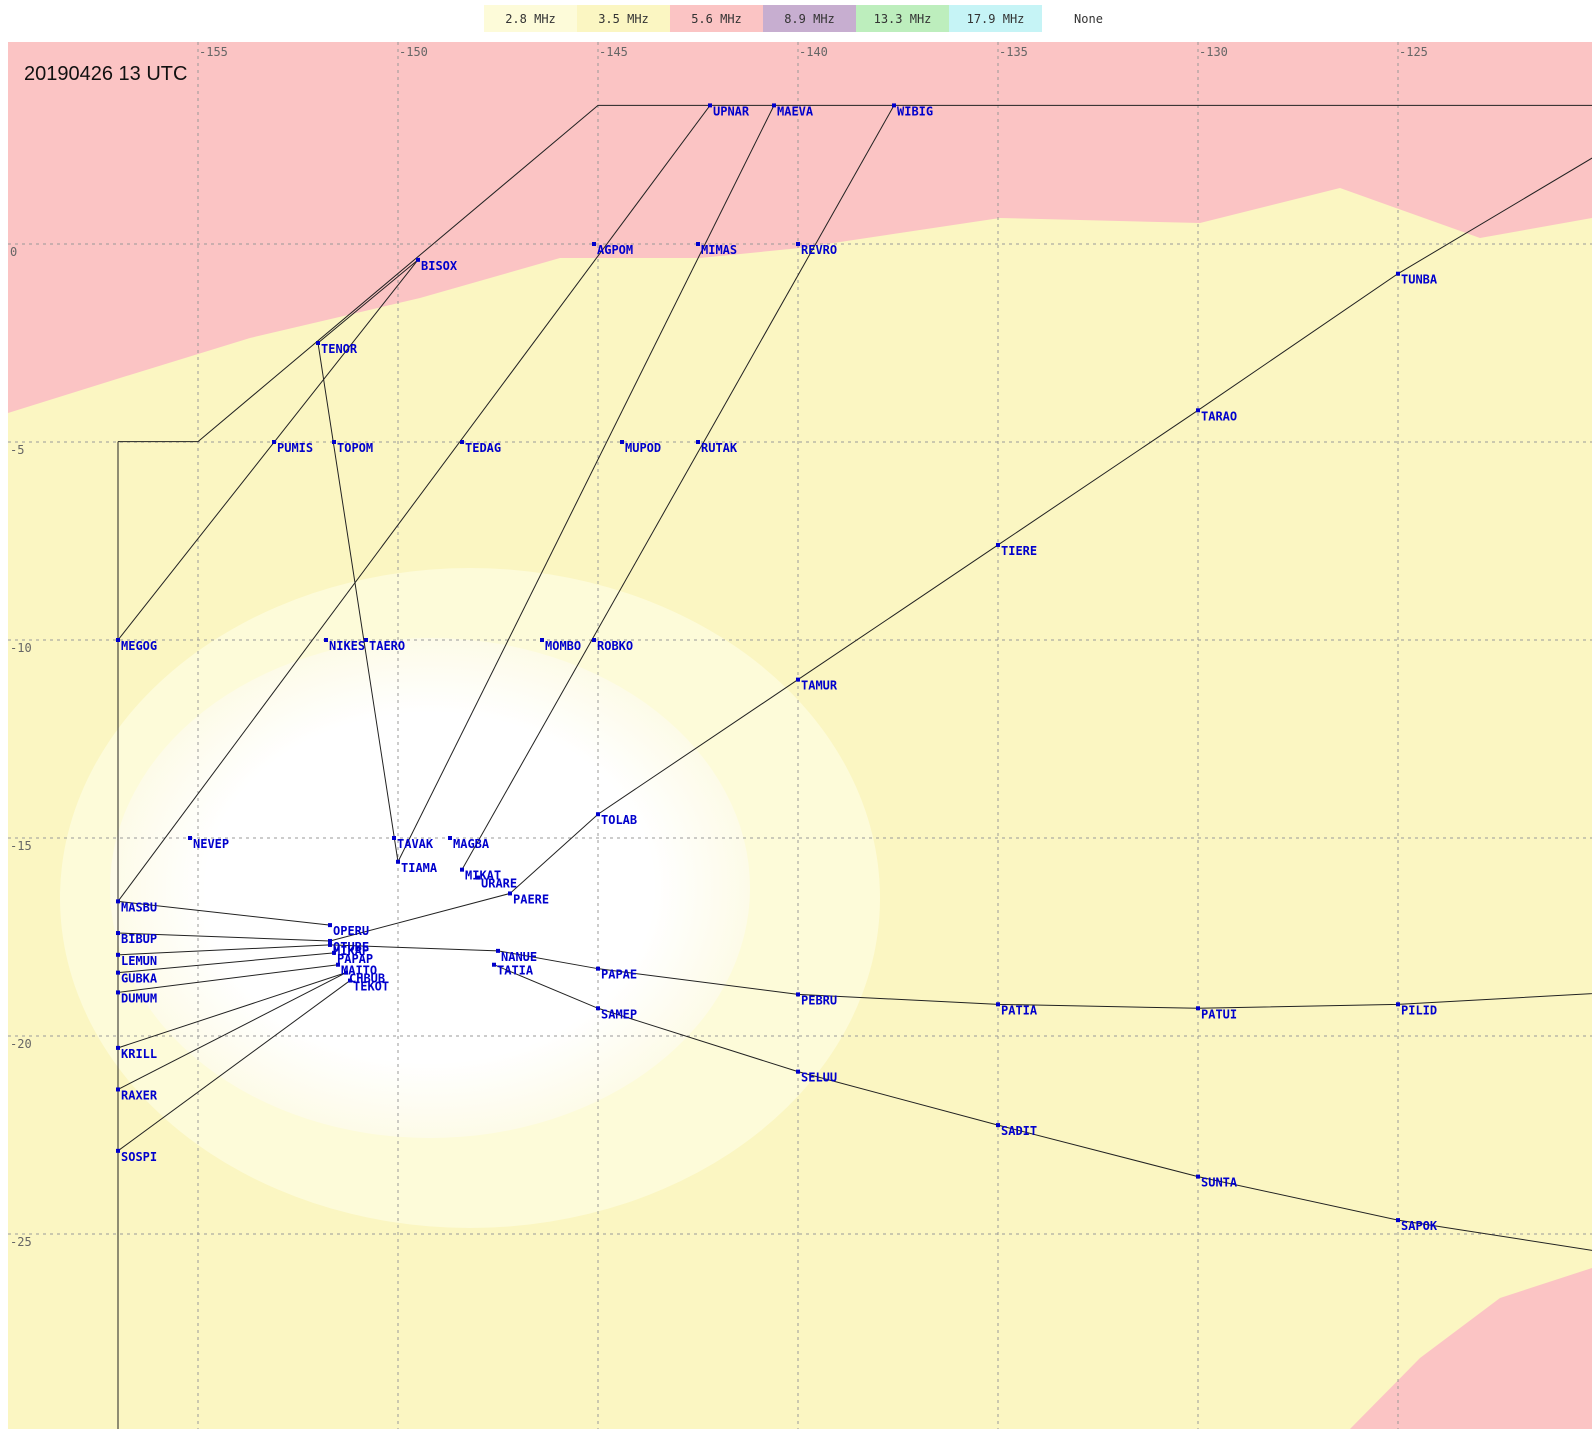  What do you see at coordinates (136, 906) in the screenshot?
I see `waypoint: MASBU` at bounding box center [136, 906].